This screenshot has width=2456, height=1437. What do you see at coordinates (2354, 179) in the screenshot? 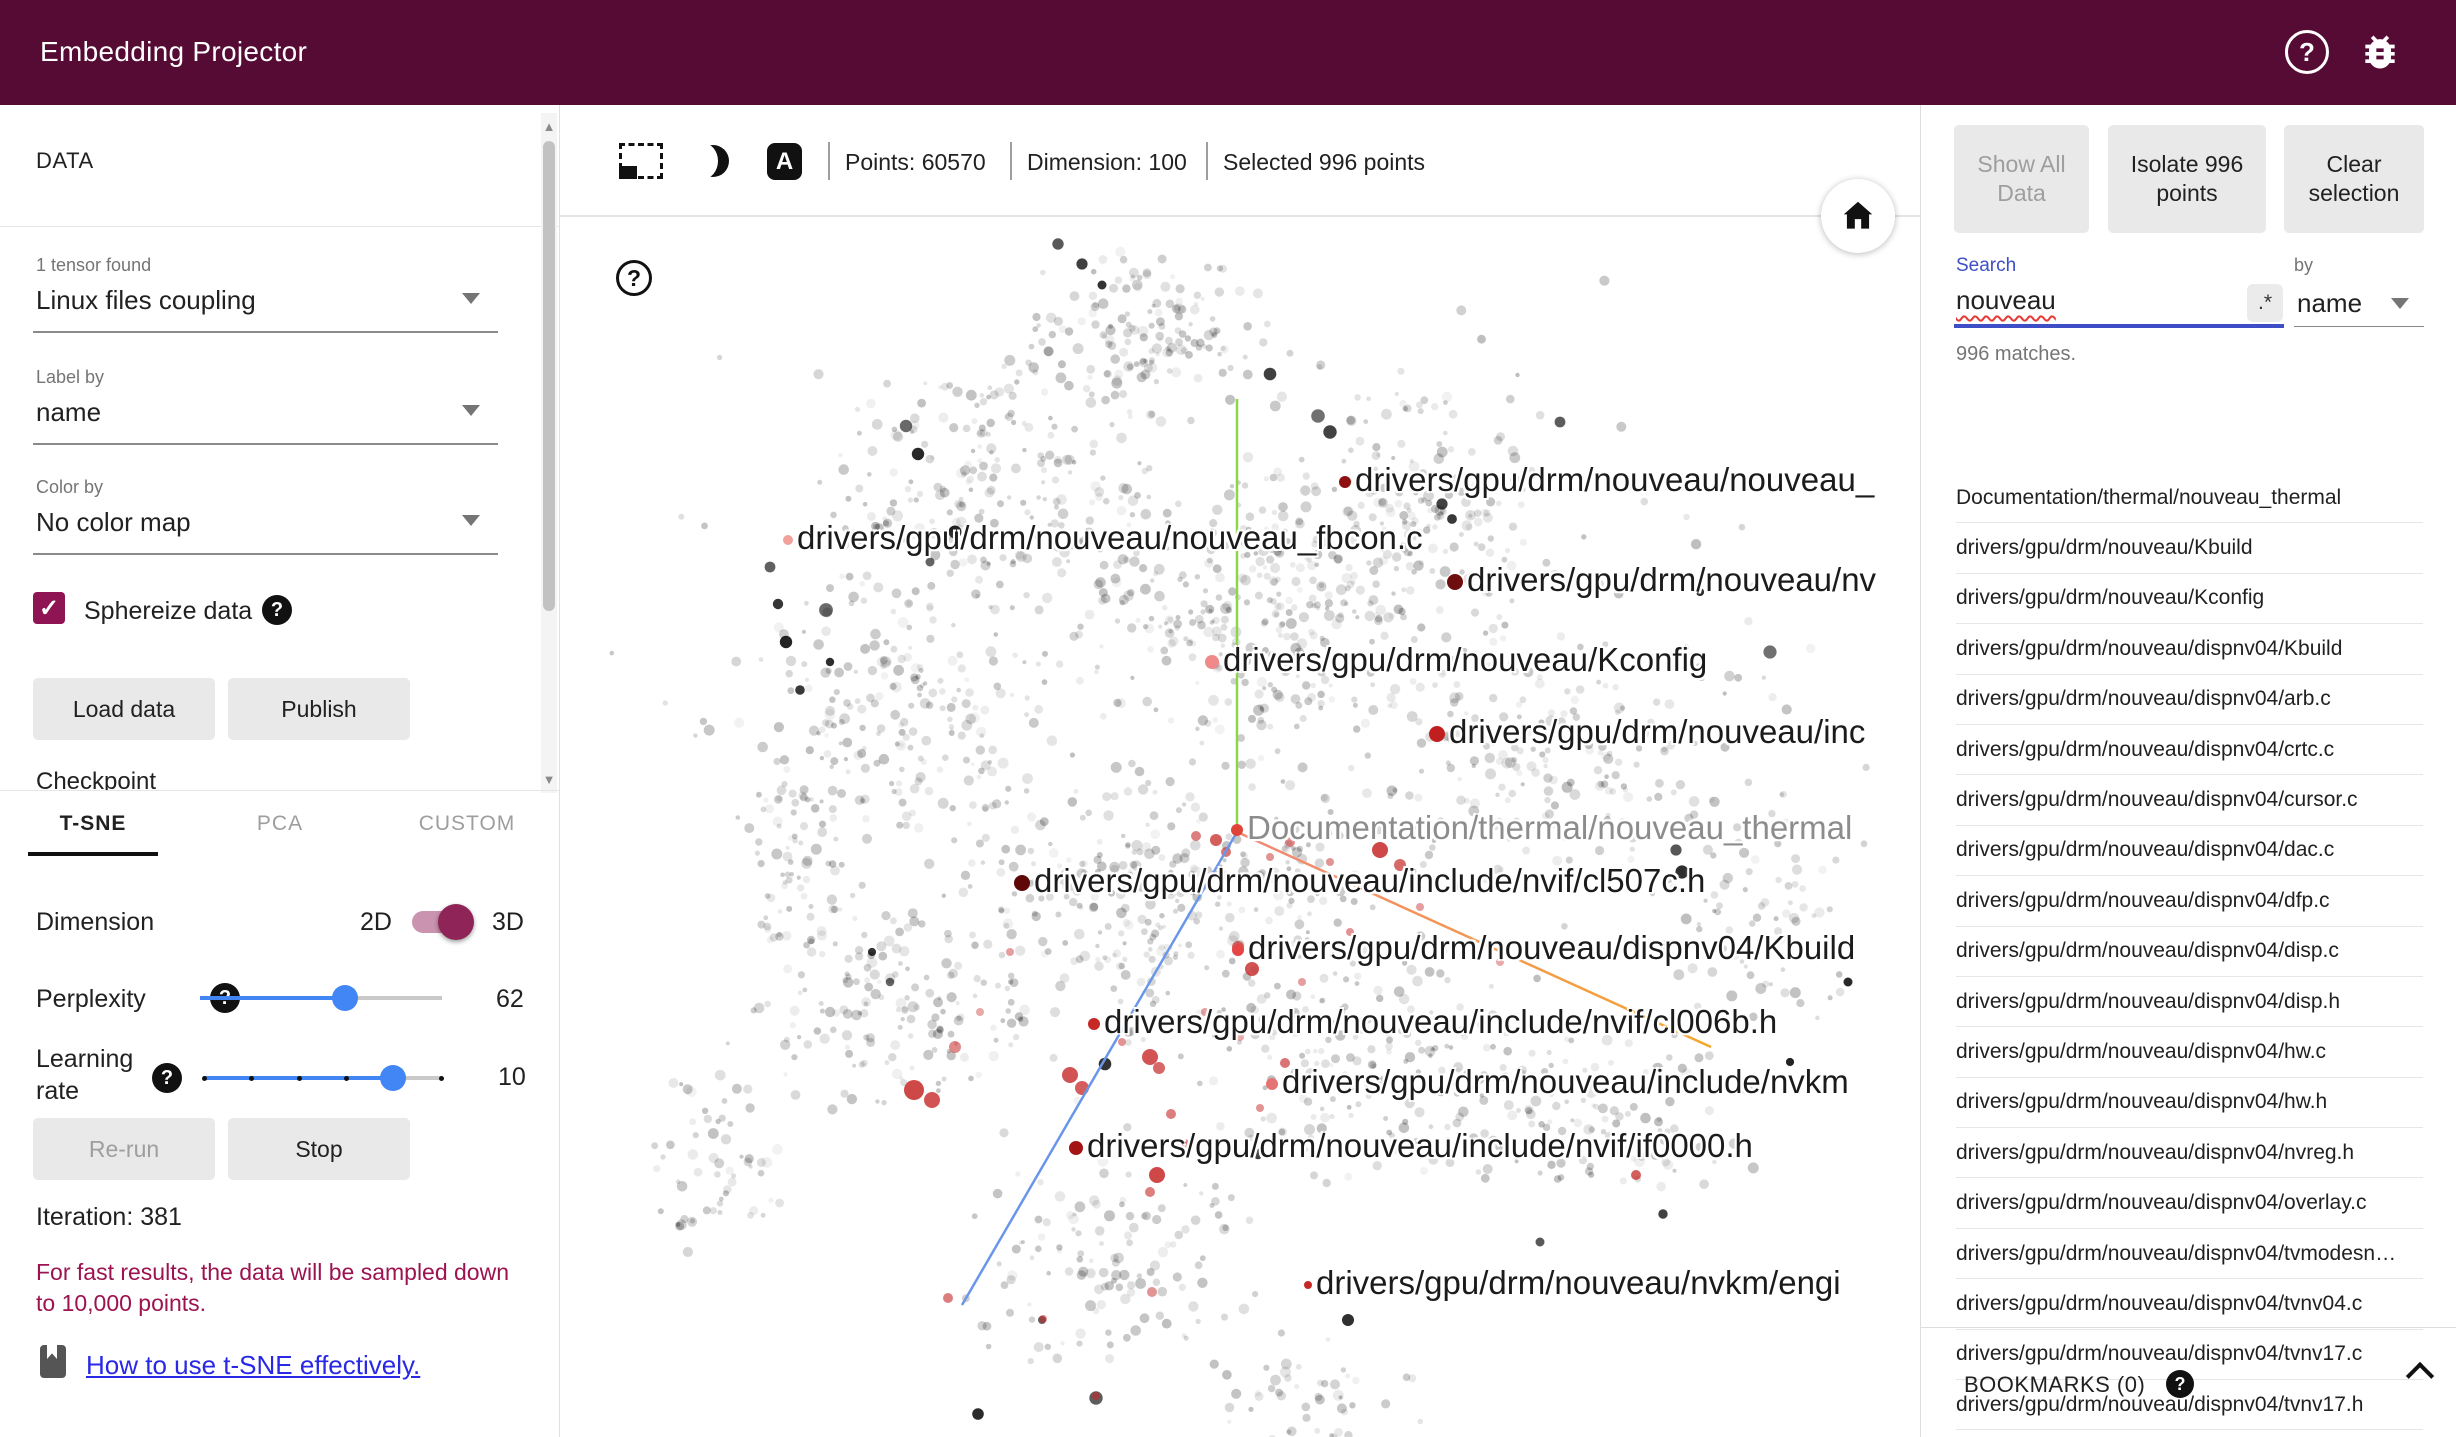
I see `clear-selection-button: Clear selection` at bounding box center [2354, 179].